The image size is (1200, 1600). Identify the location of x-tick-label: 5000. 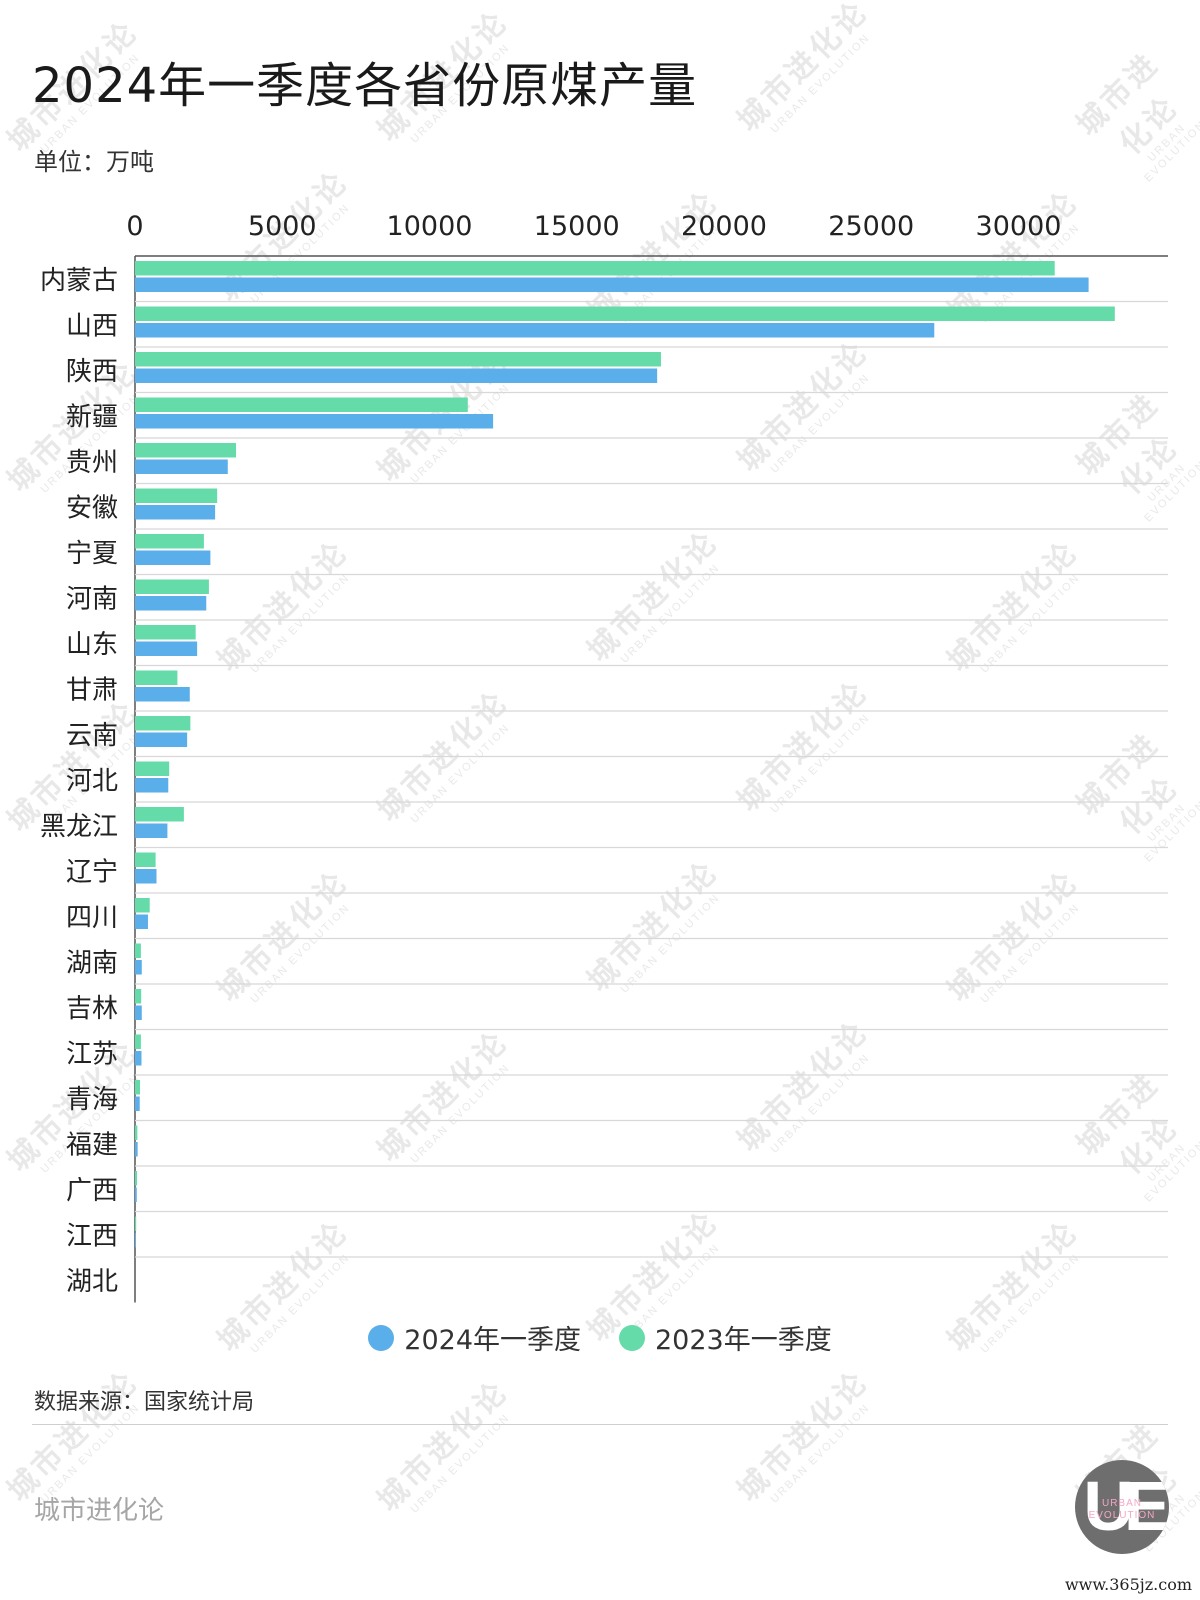
(282, 226).